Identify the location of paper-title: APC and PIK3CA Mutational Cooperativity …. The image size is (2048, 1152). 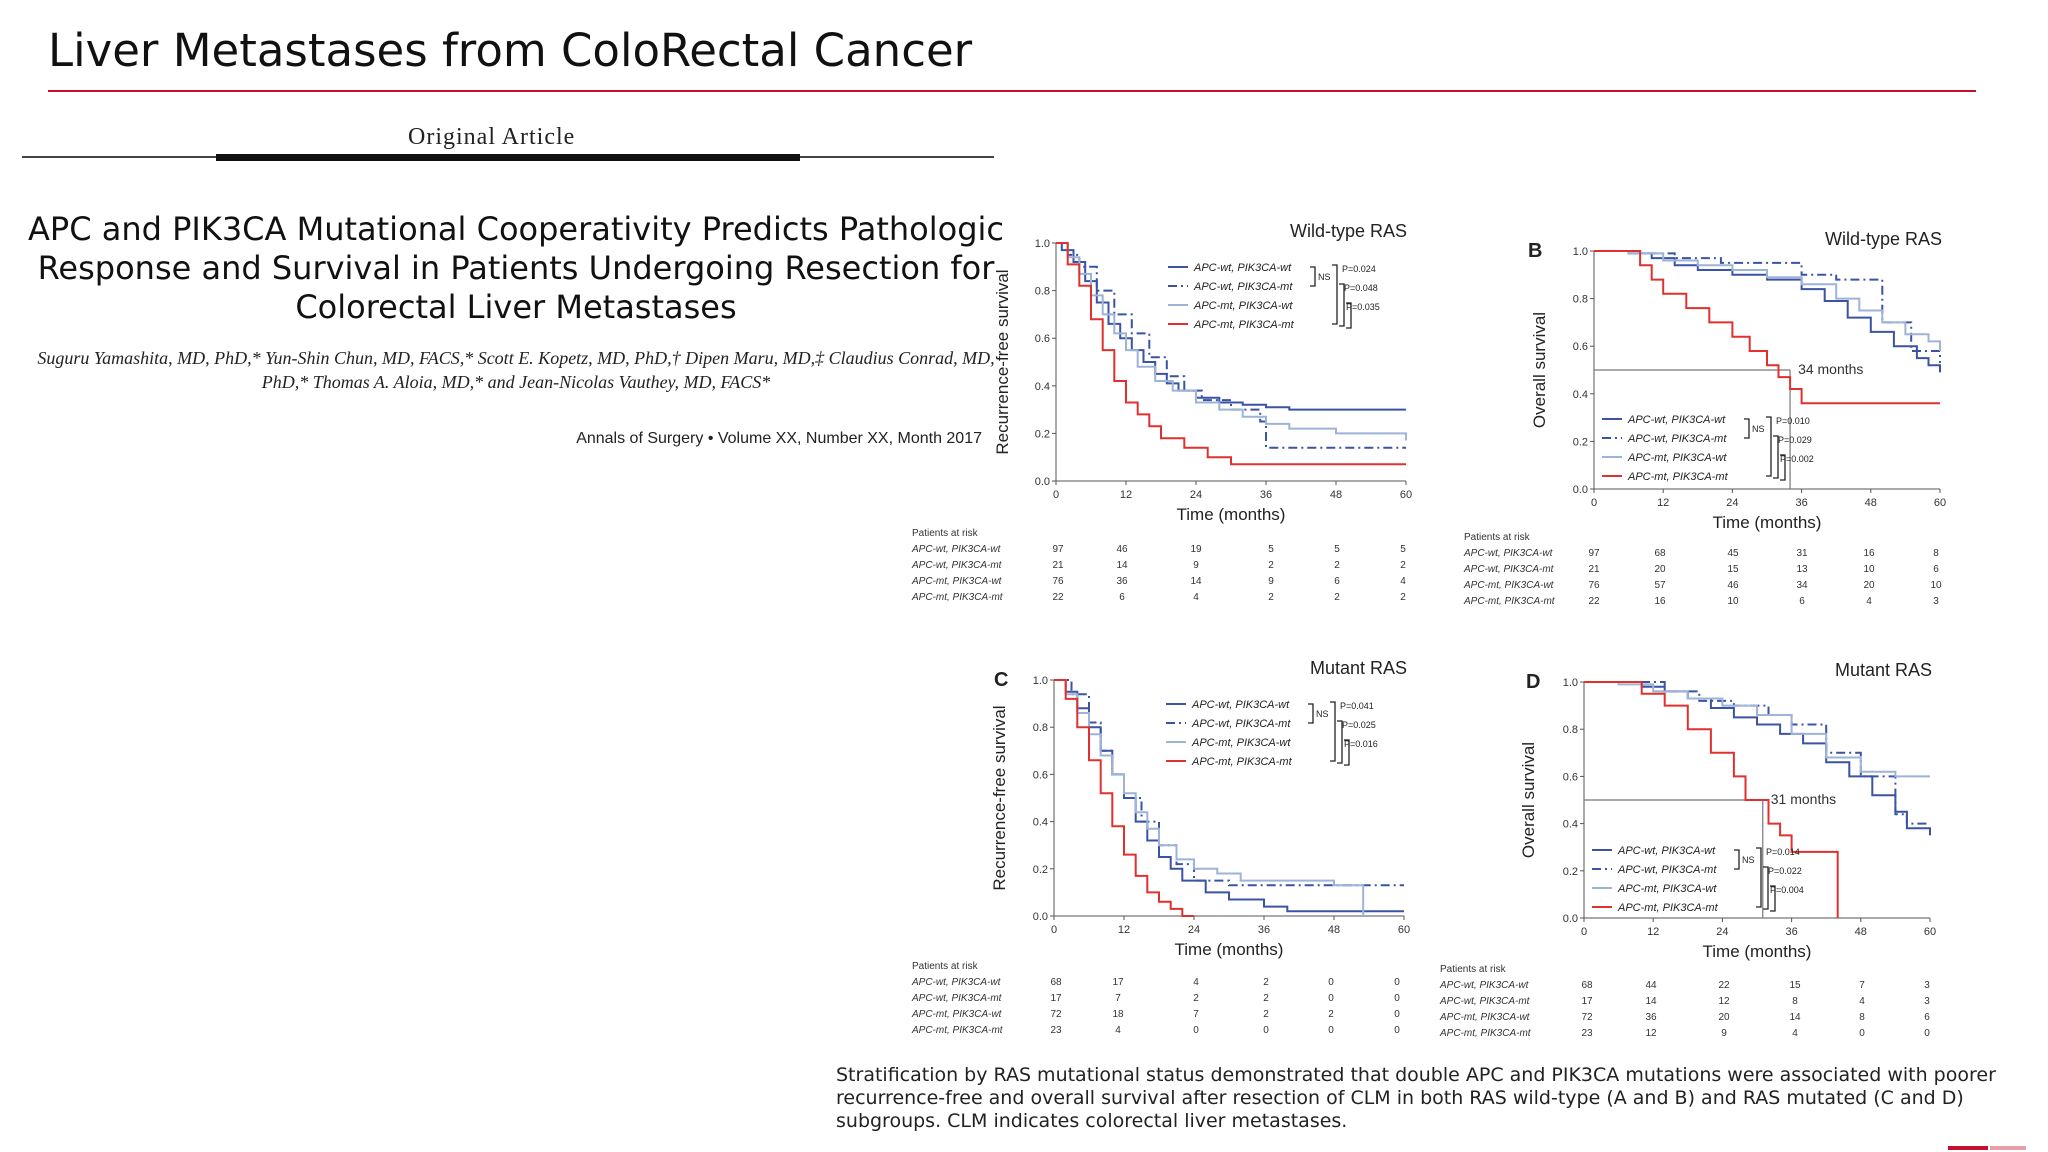
(516, 268).